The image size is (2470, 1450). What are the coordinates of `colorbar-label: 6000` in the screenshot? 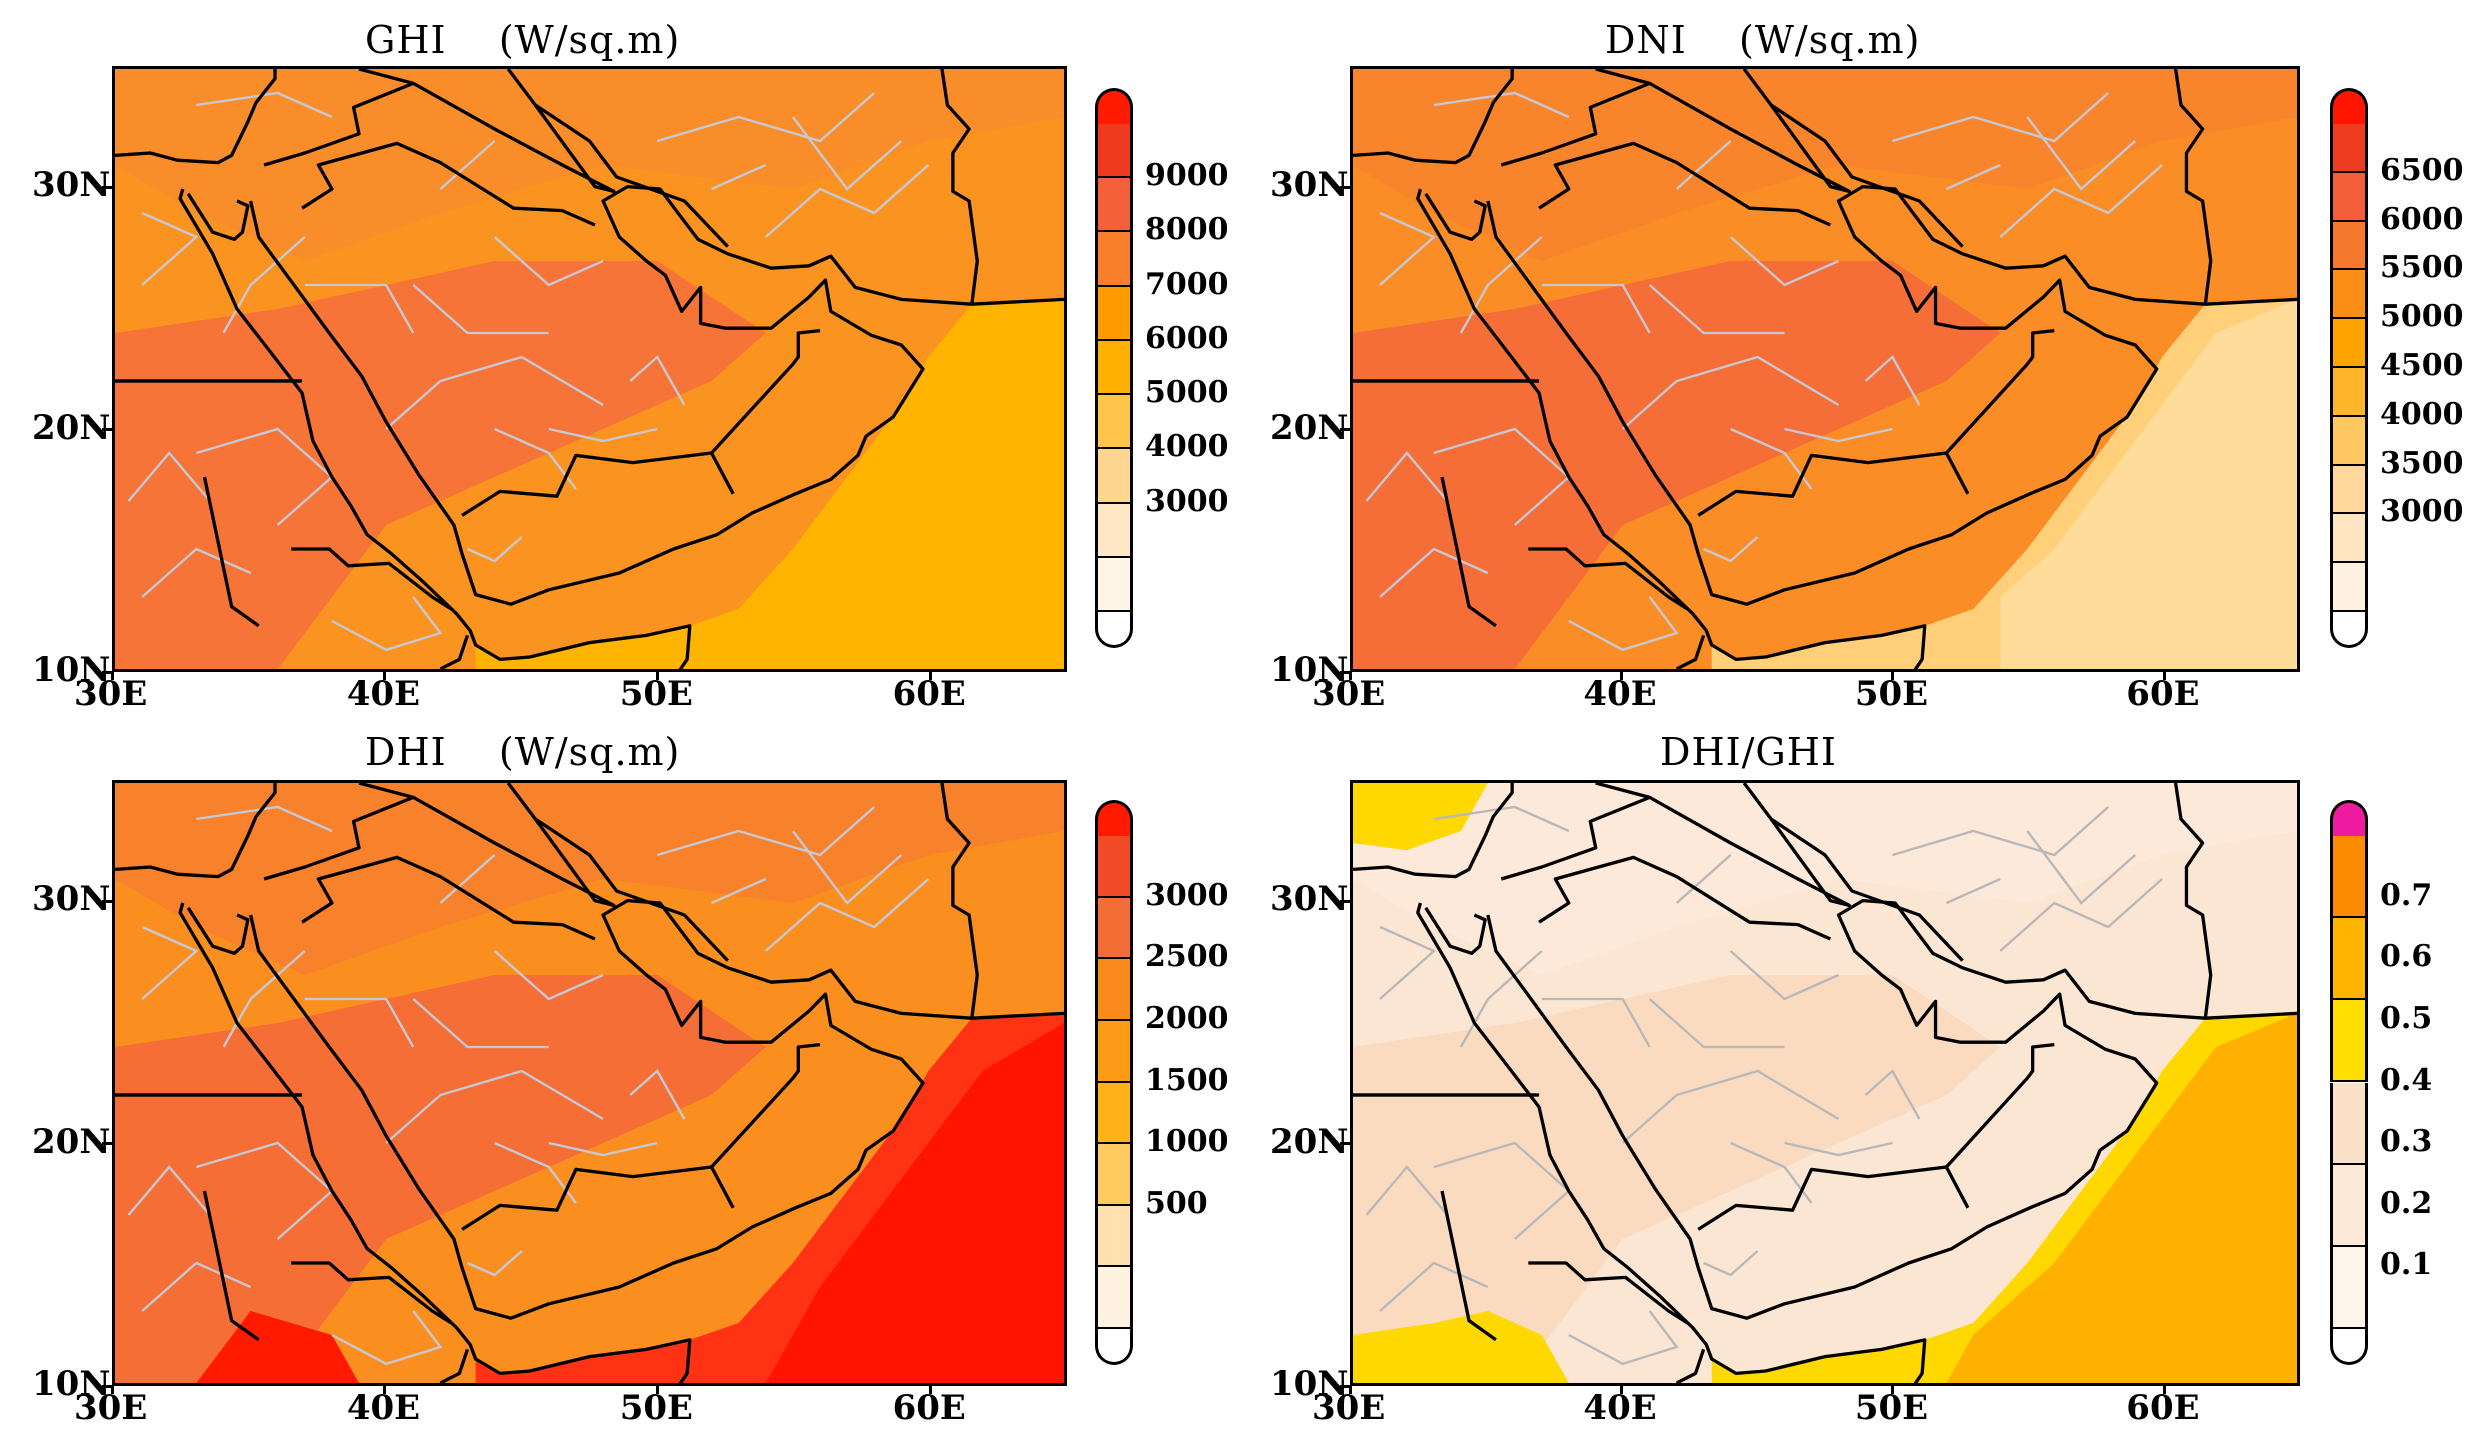 It's located at (1187, 338).